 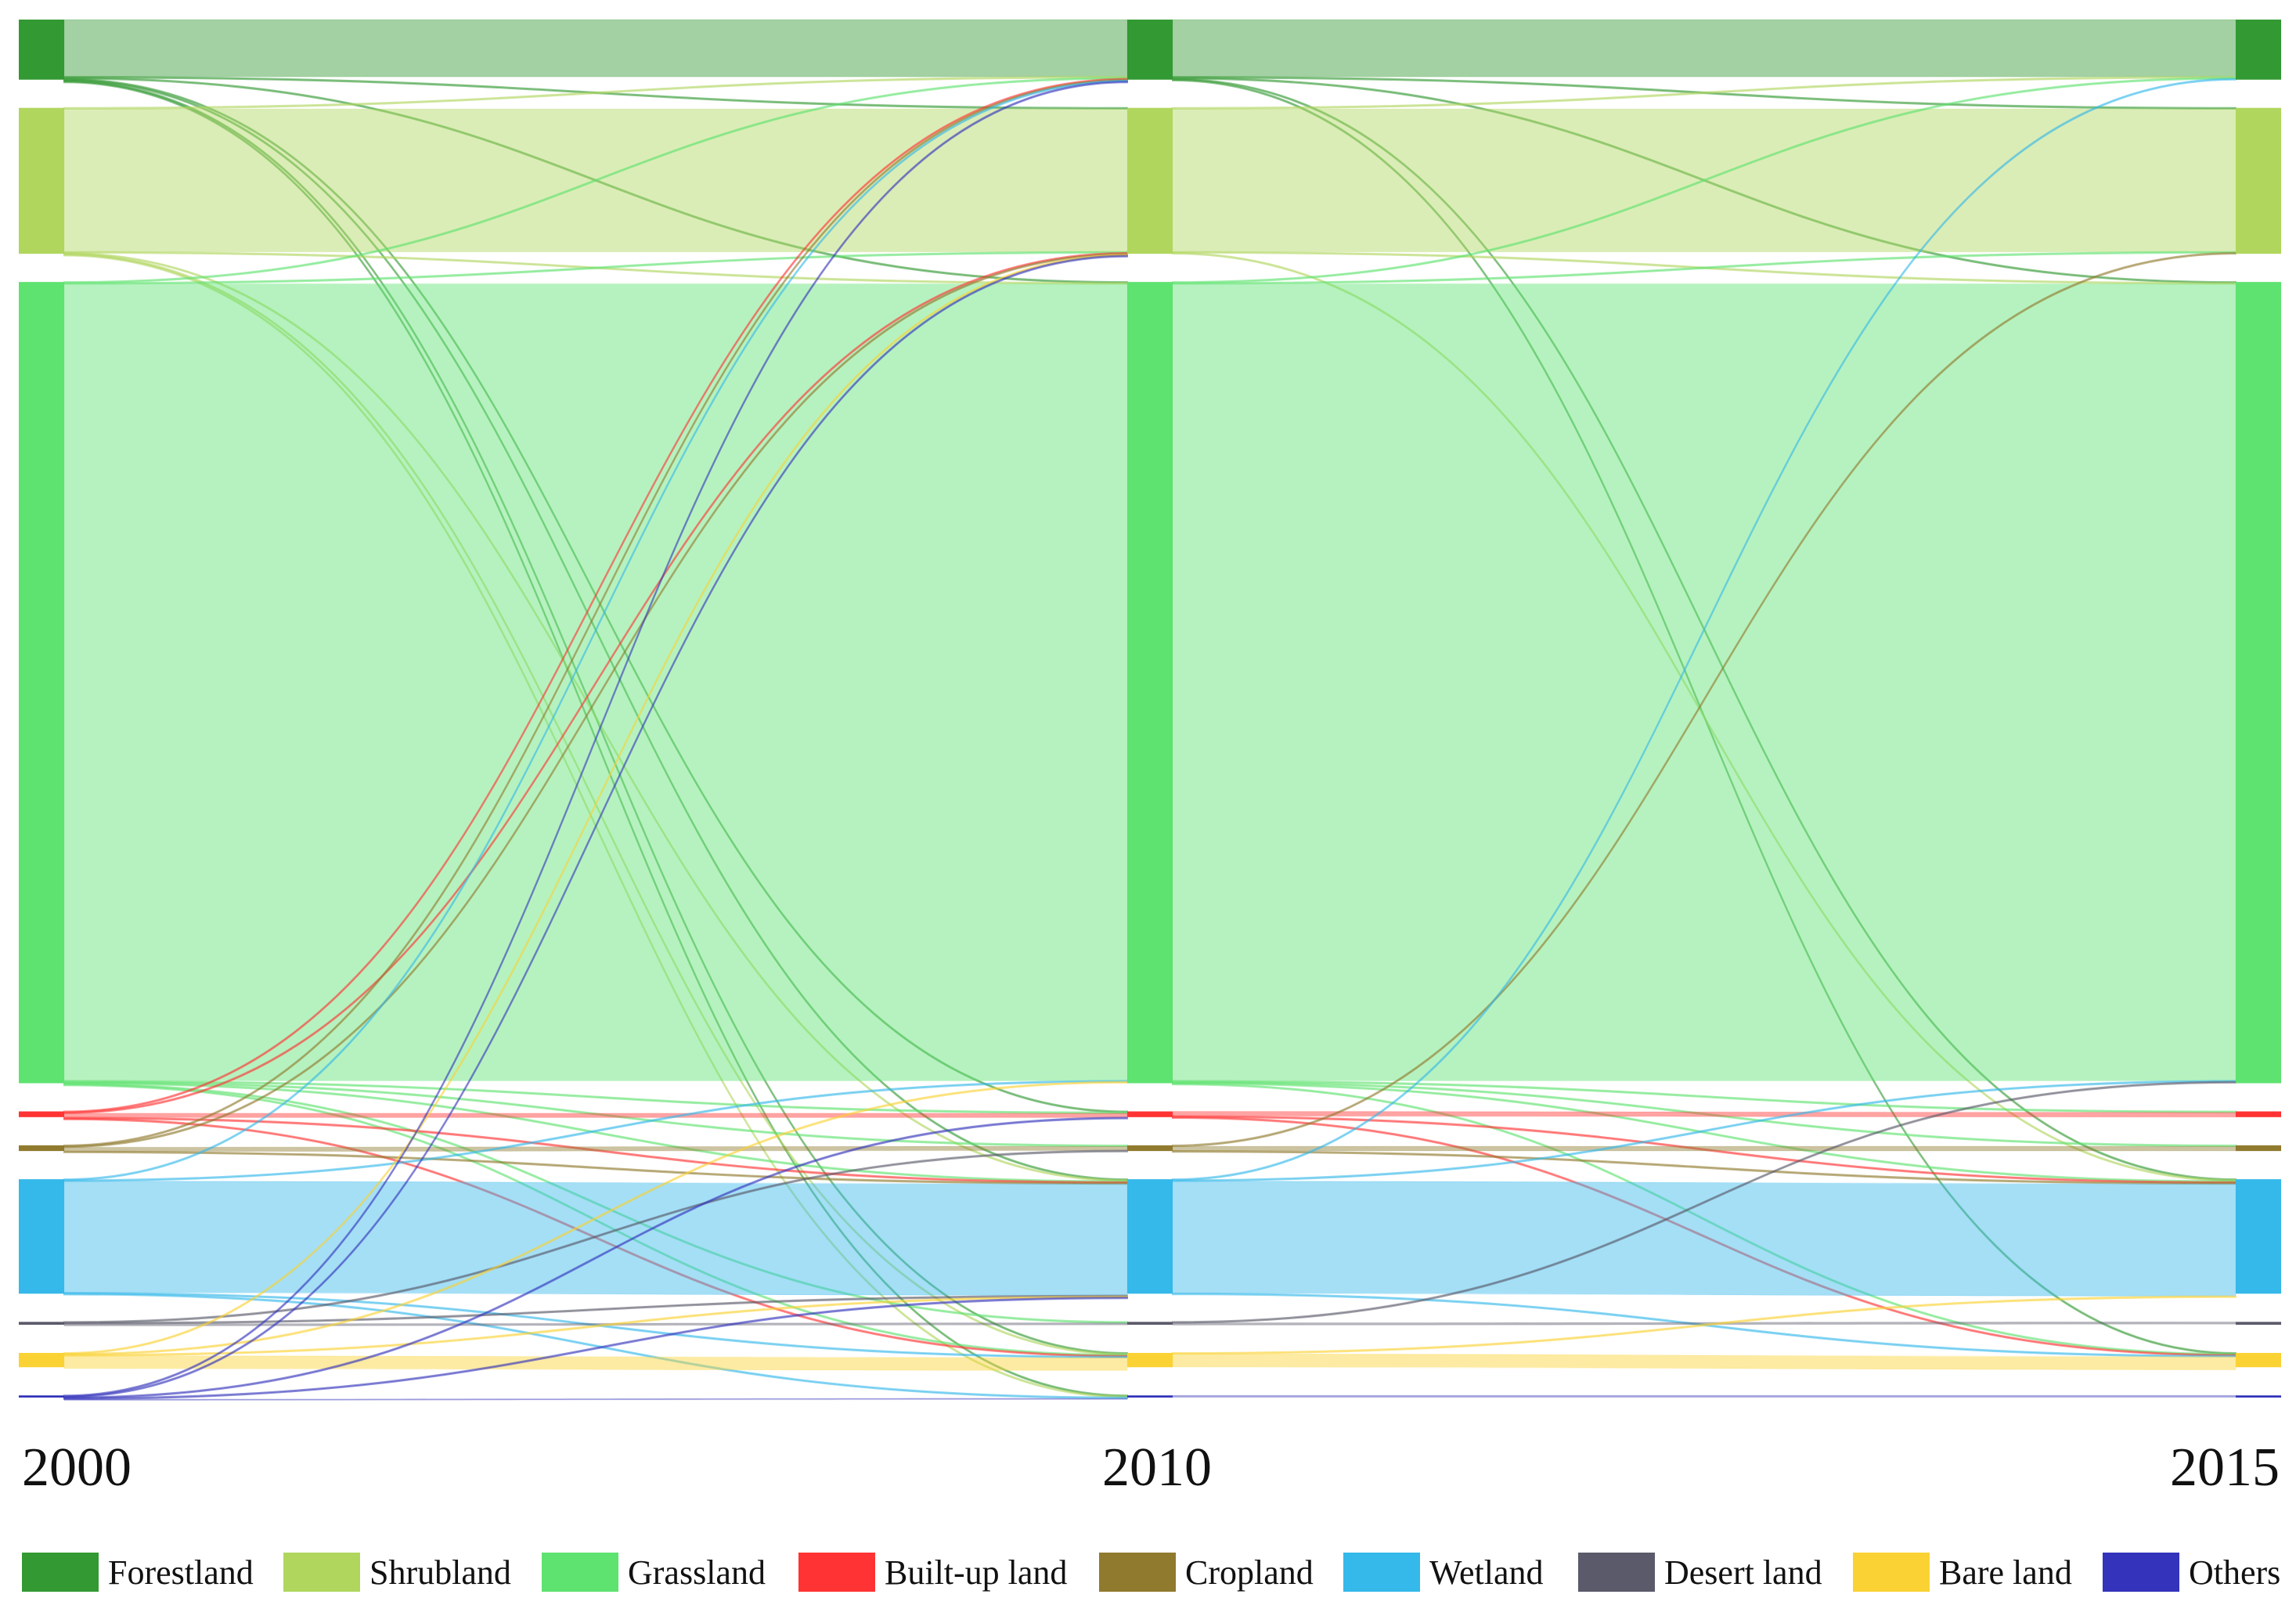 I want to click on node-2010-builtup, so click(x=1150, y=1114).